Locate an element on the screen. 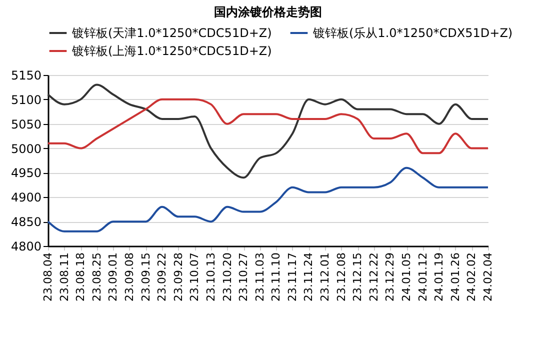 Image resolution: width=542 pixels, height=340 pixels. x-tick-label: 23.12.29 is located at coordinates (390, 277).